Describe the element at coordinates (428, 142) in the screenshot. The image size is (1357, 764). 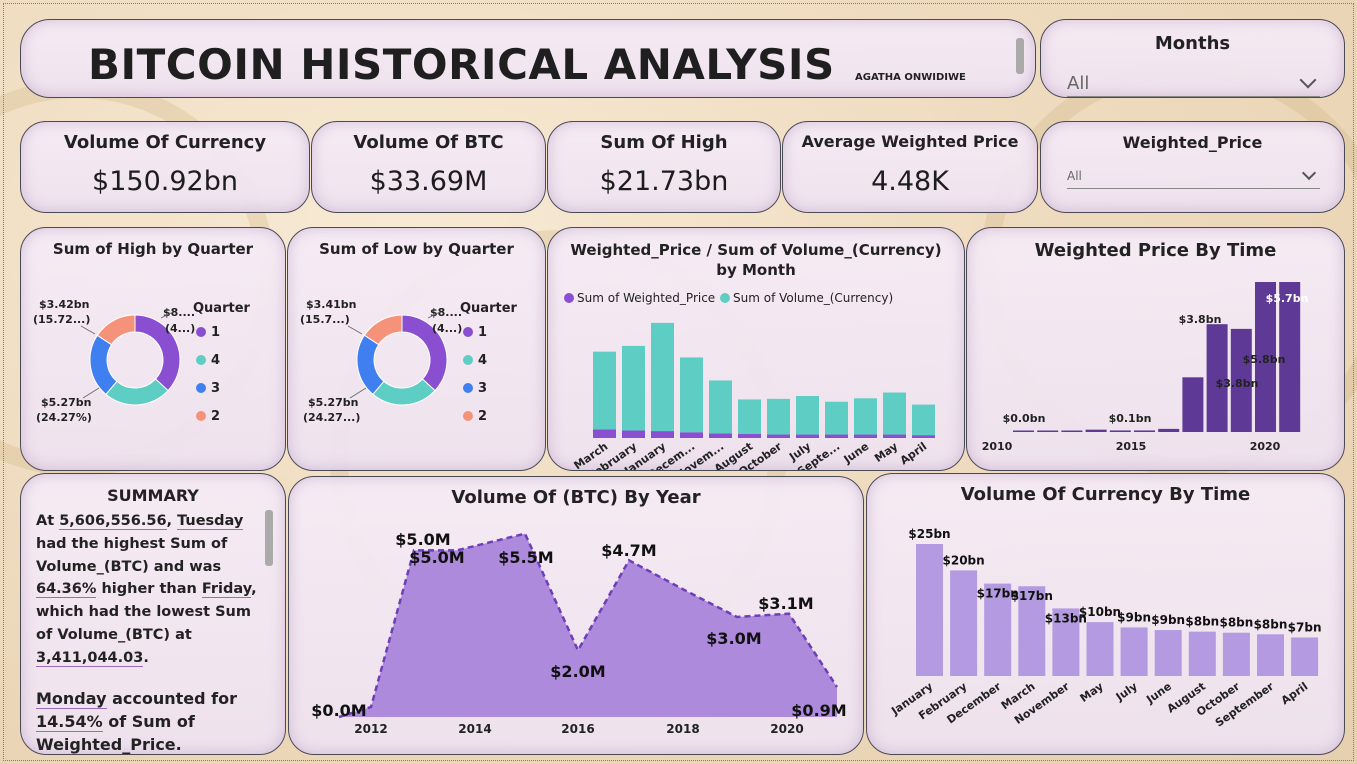
I see `kpi-label: Volume Of BTC` at that location.